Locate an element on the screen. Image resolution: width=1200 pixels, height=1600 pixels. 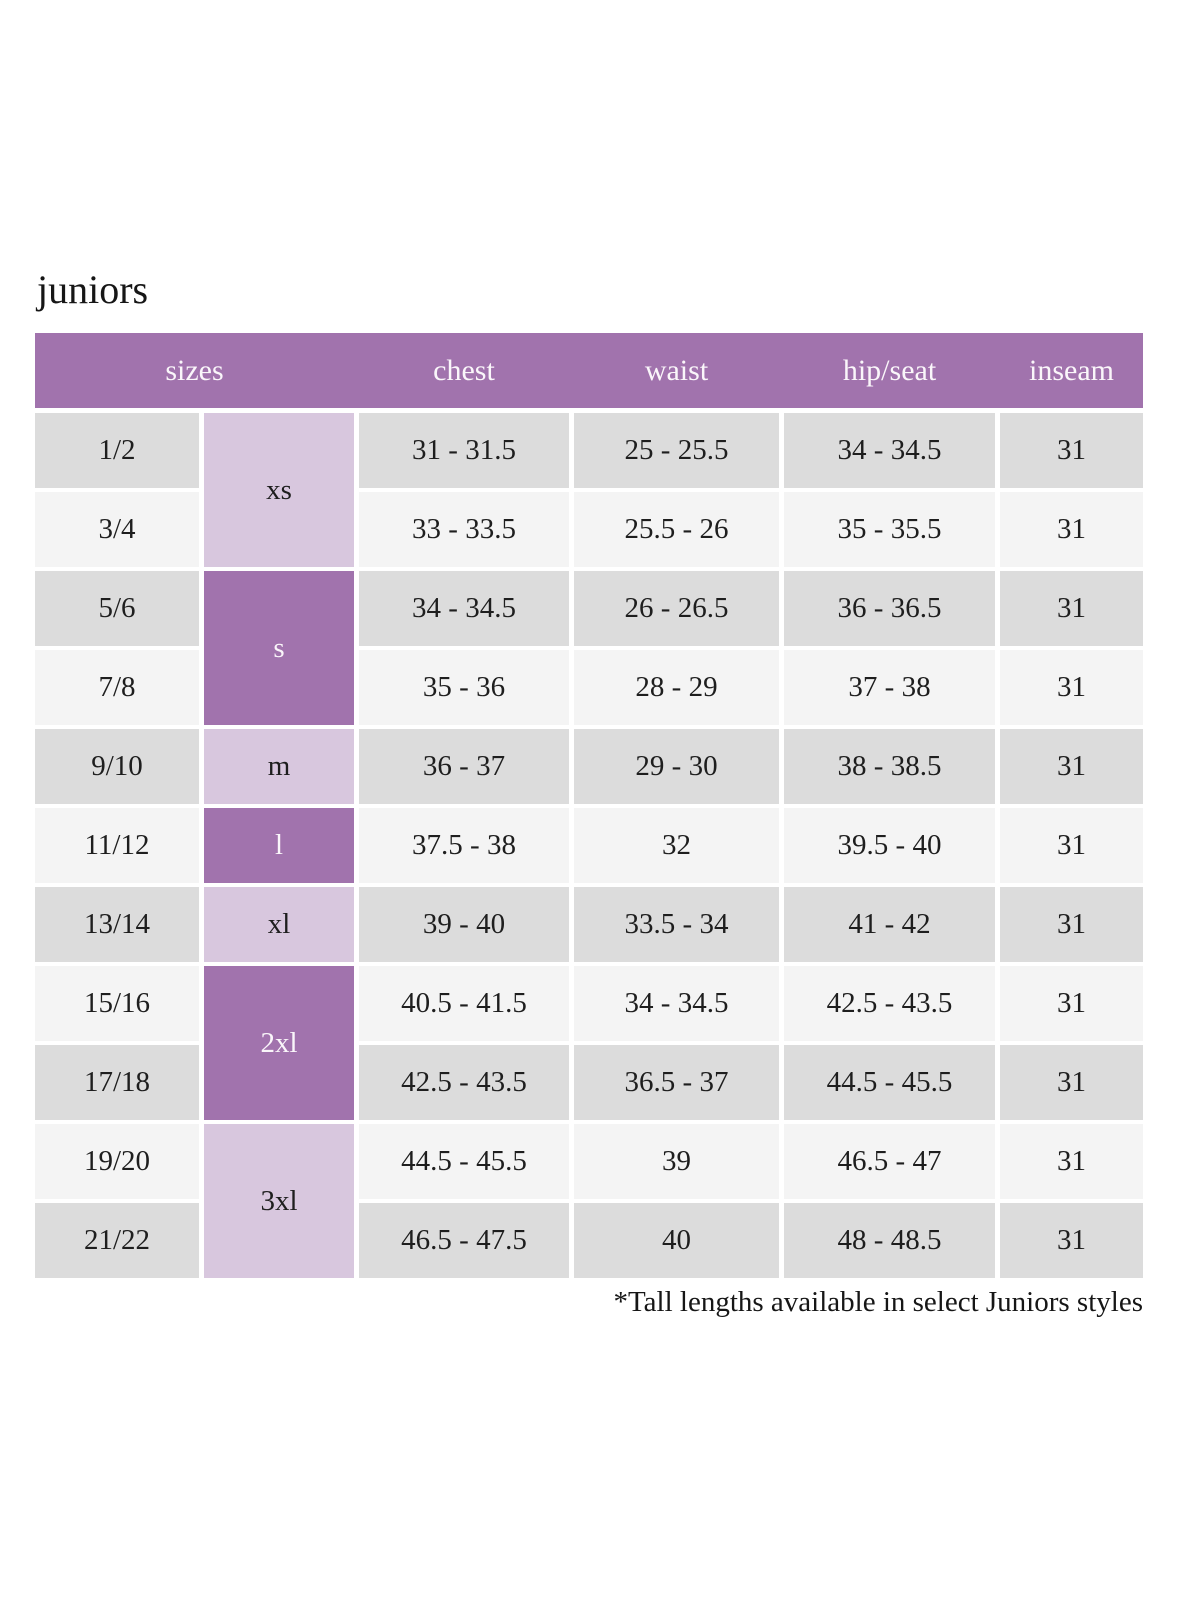
hip-seat-cell: 41 - 42 is located at coordinates (889, 924).